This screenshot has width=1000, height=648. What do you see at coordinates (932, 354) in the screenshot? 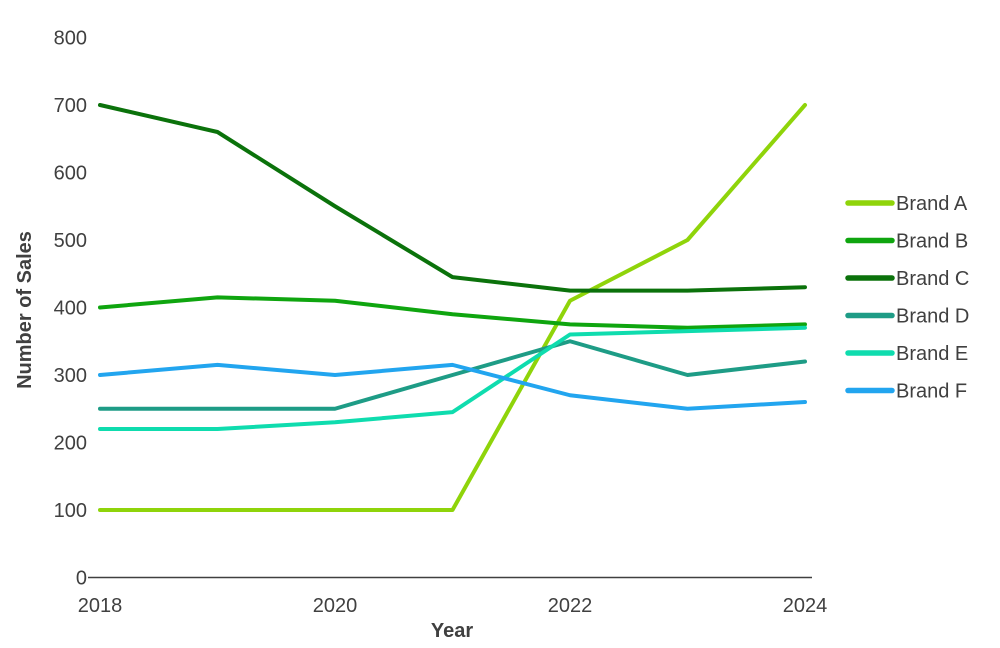
I see `legend-label: Brand E` at bounding box center [932, 354].